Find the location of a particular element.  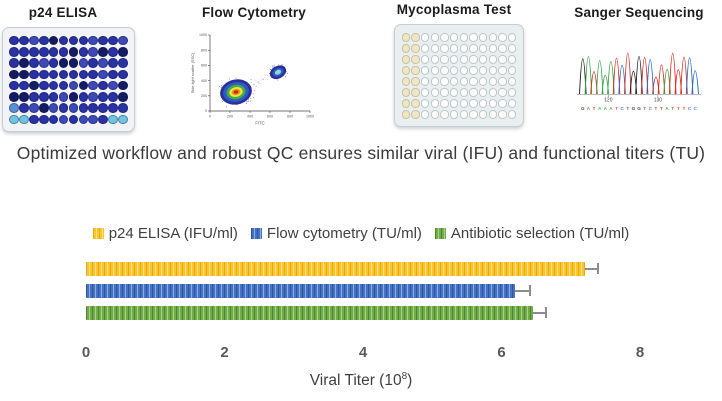

flow-y-axis-label: Side light scatter (SSC) is located at coordinates (192, 72).